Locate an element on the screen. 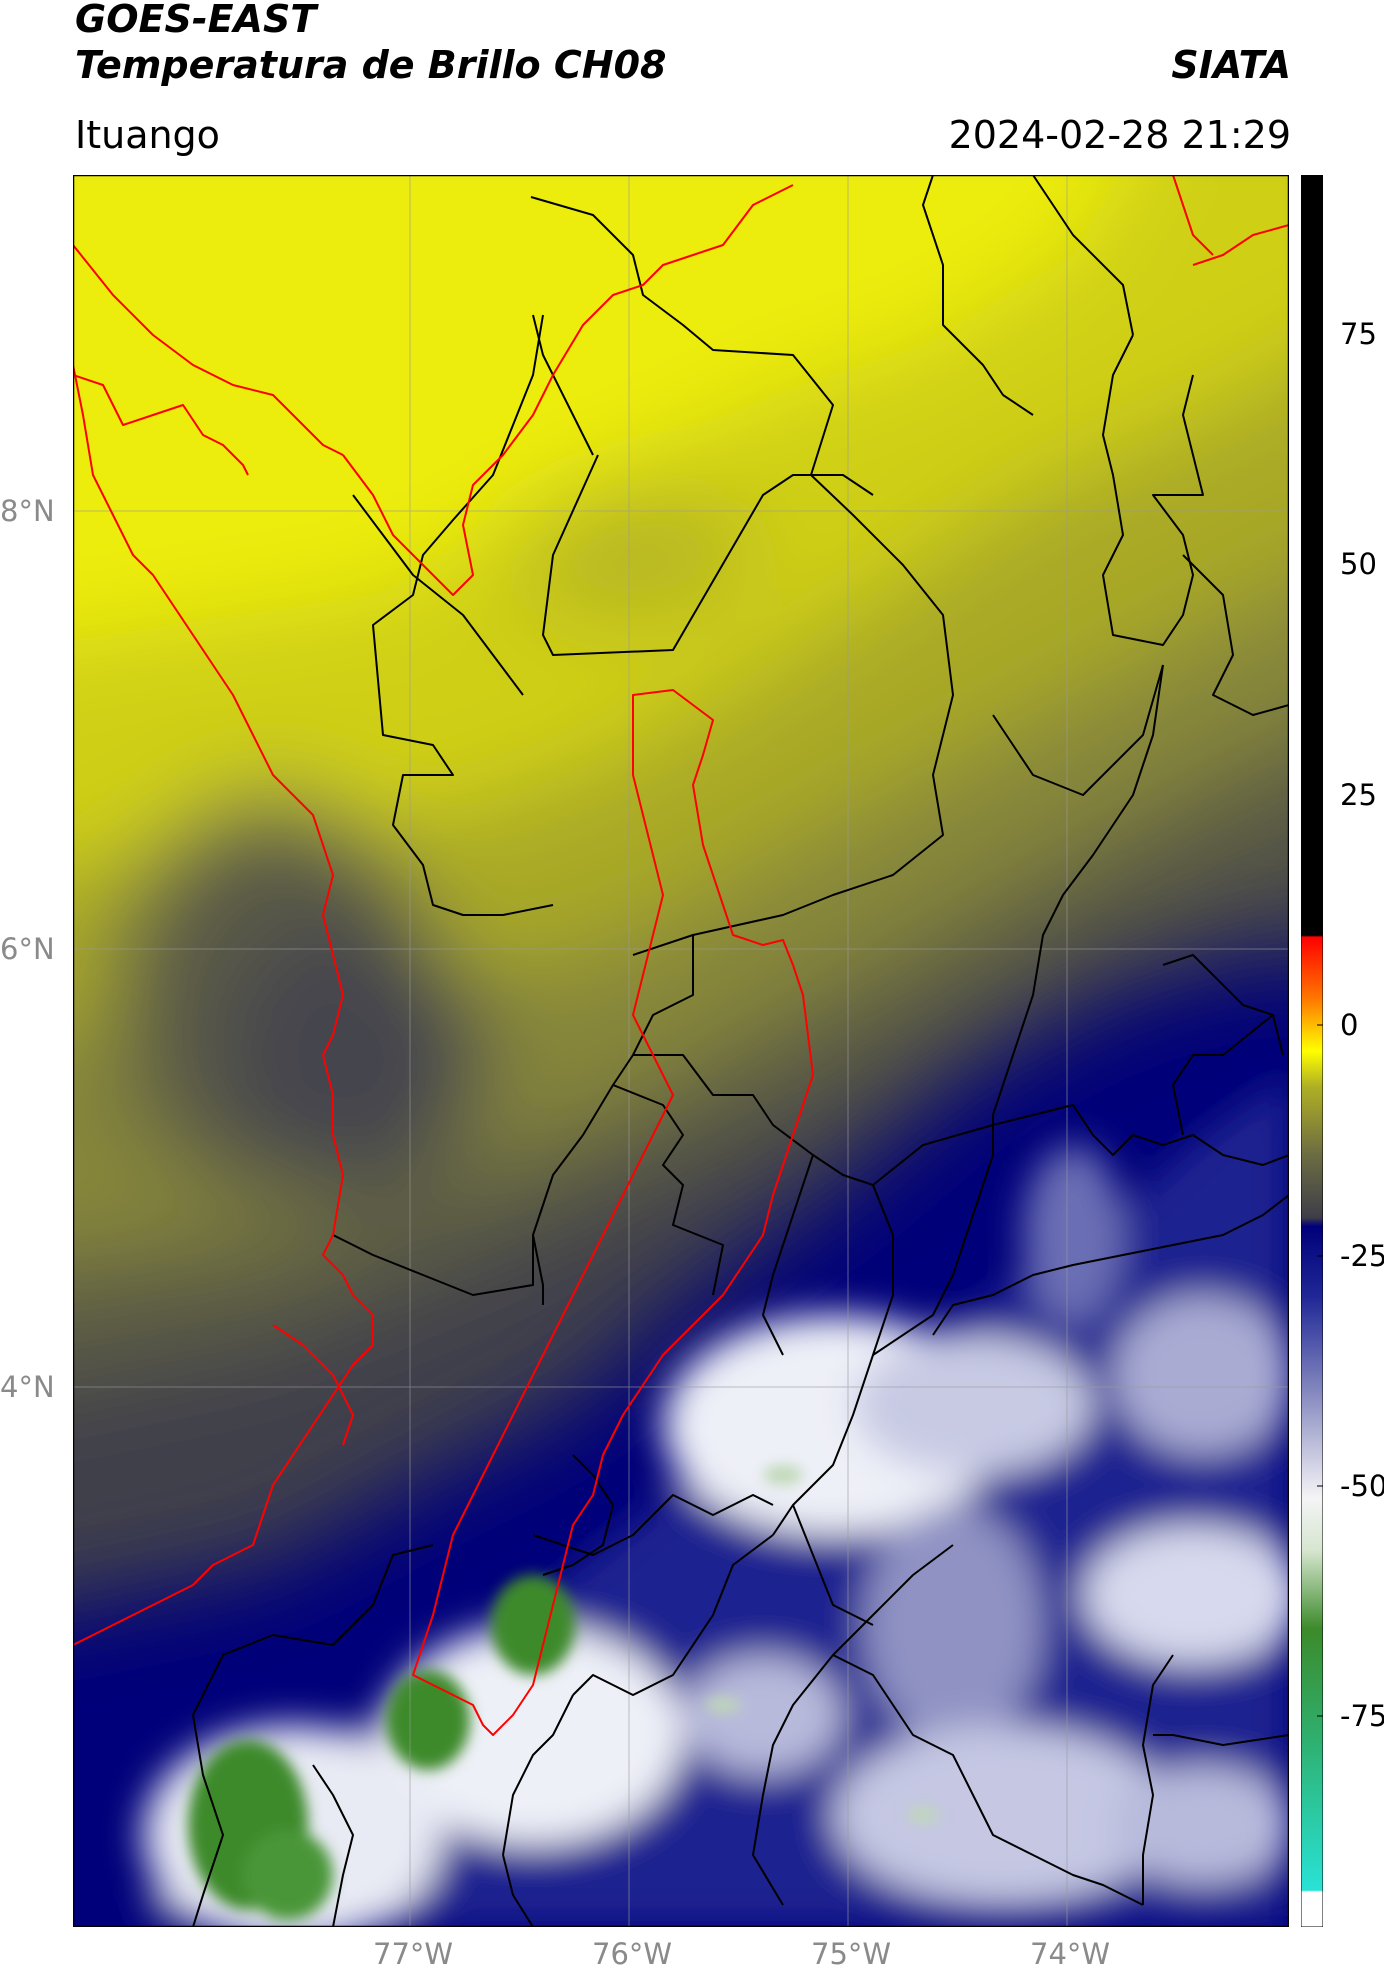  lon-label-76w: 76°W is located at coordinates (632, 1954).